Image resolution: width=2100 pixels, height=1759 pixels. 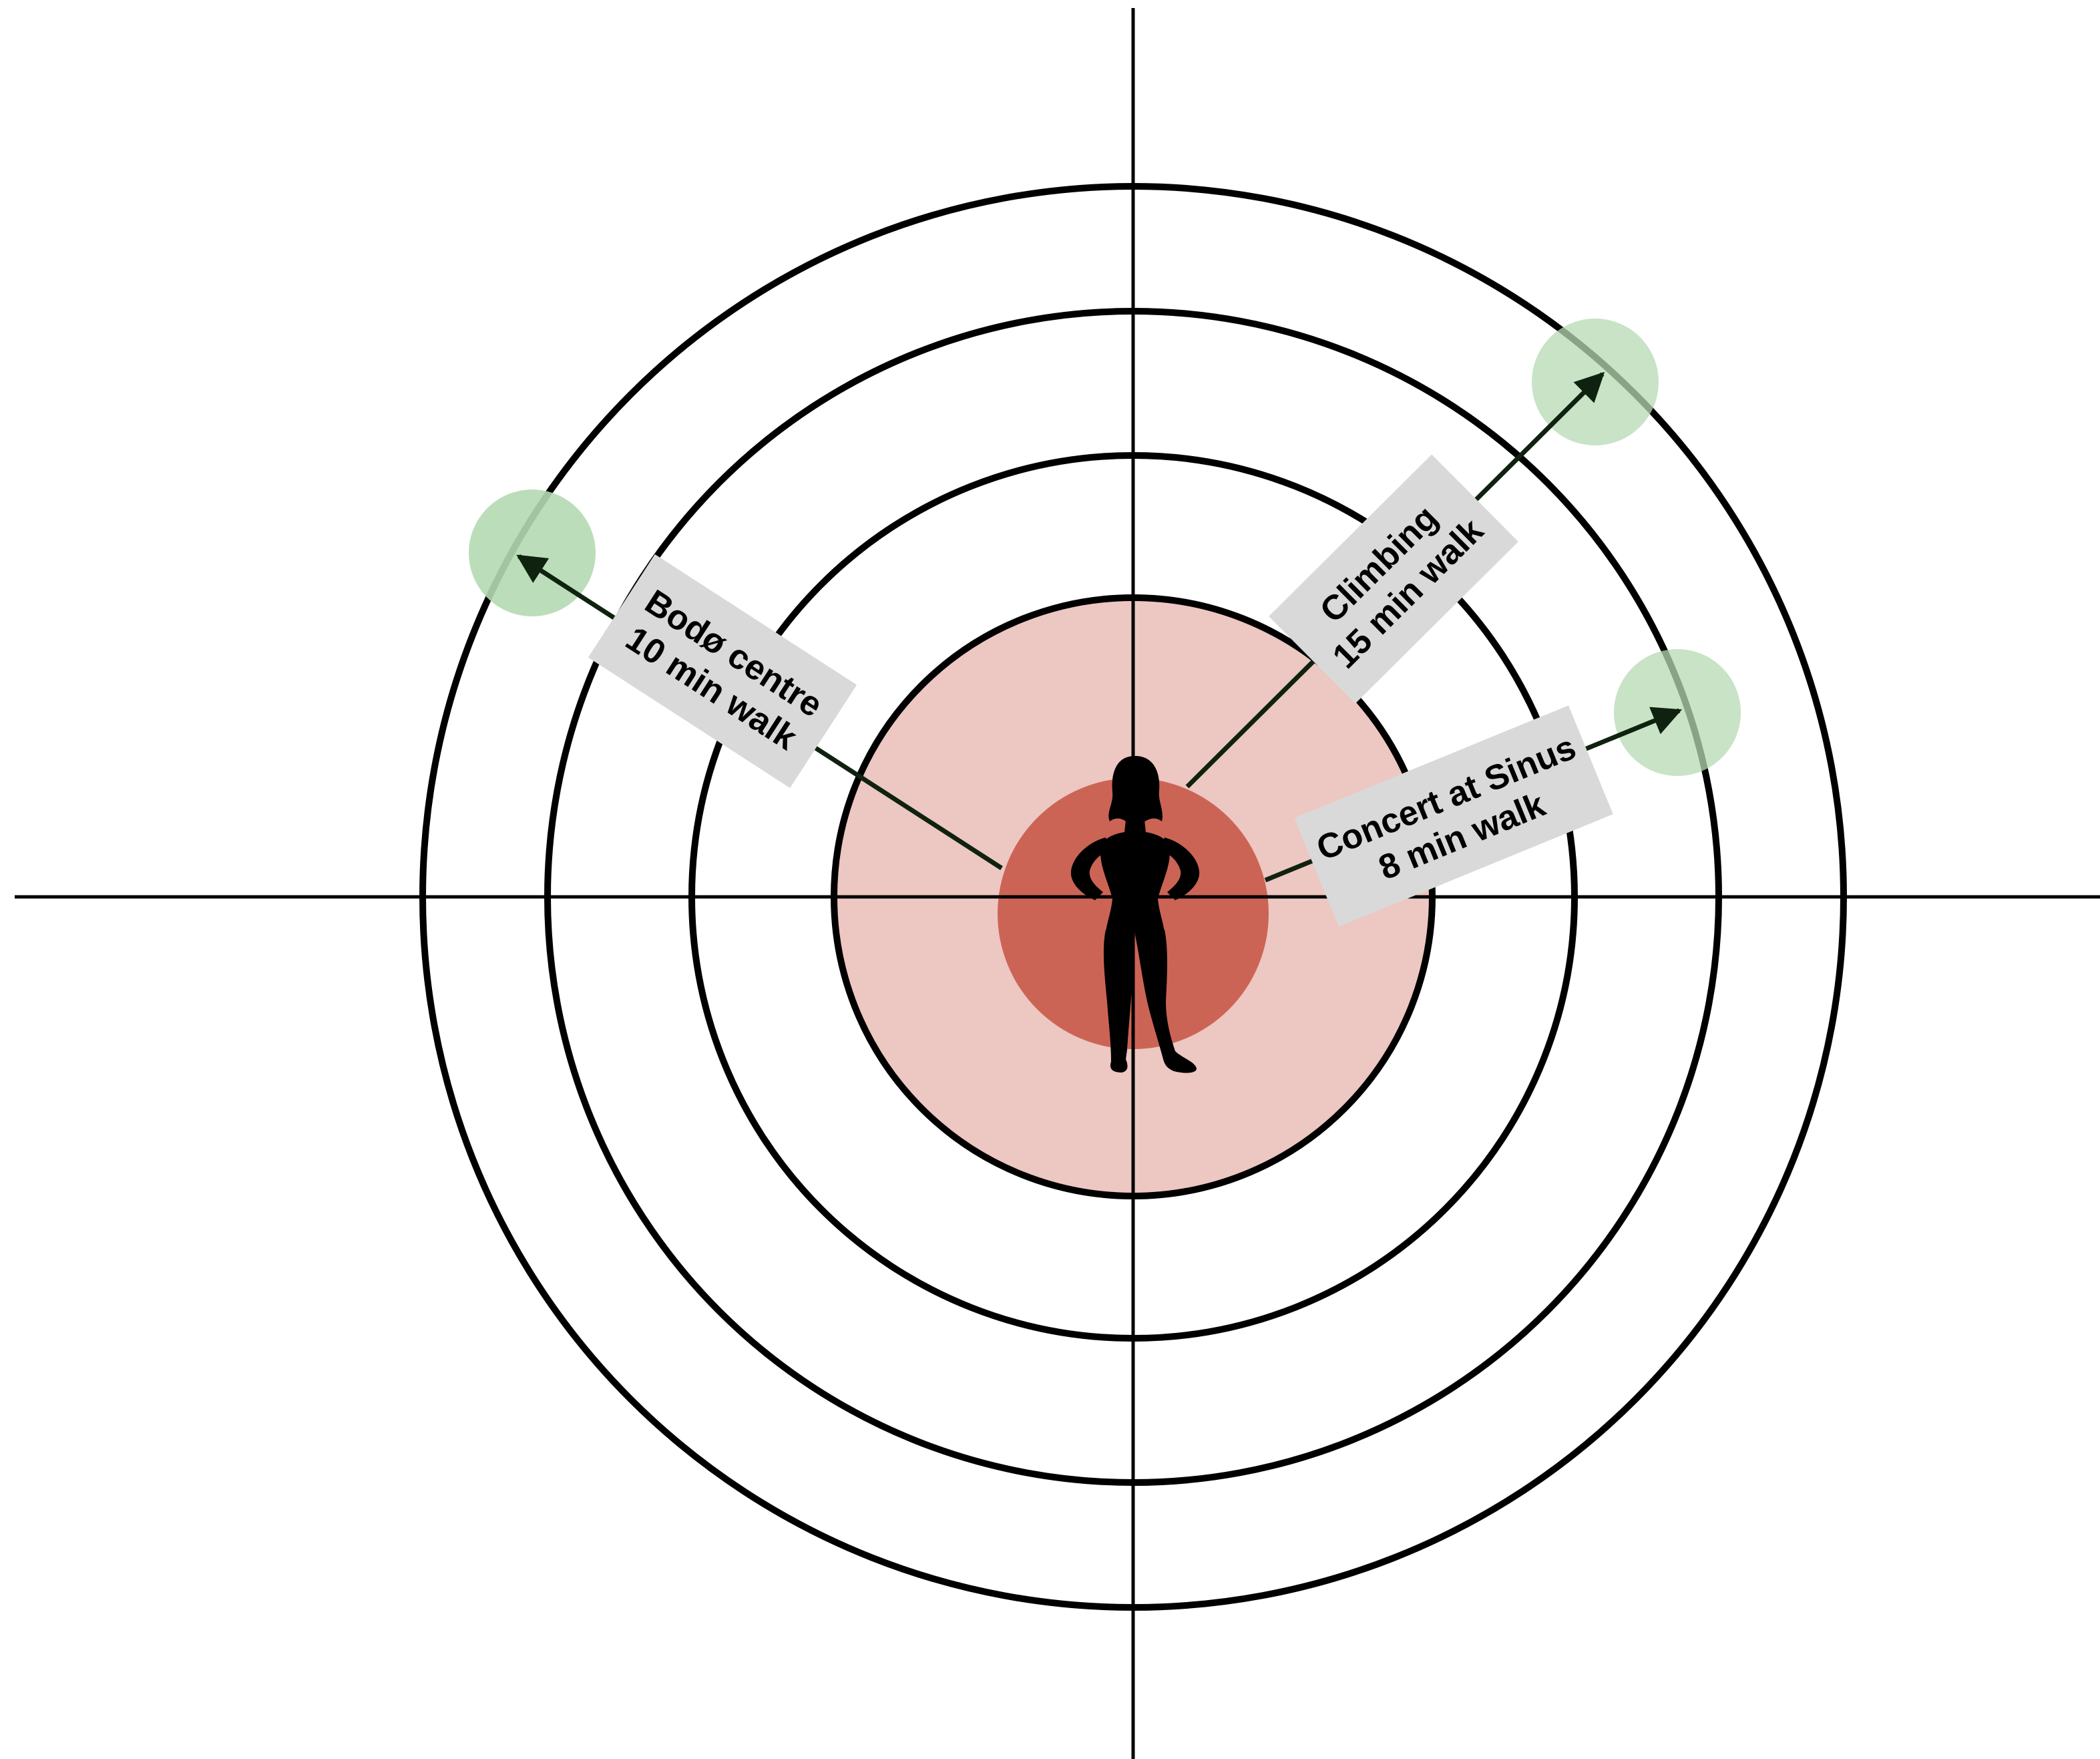 What do you see at coordinates (1393, 579) in the screenshot?
I see `label-climbing: Climbing 15 min walk` at bounding box center [1393, 579].